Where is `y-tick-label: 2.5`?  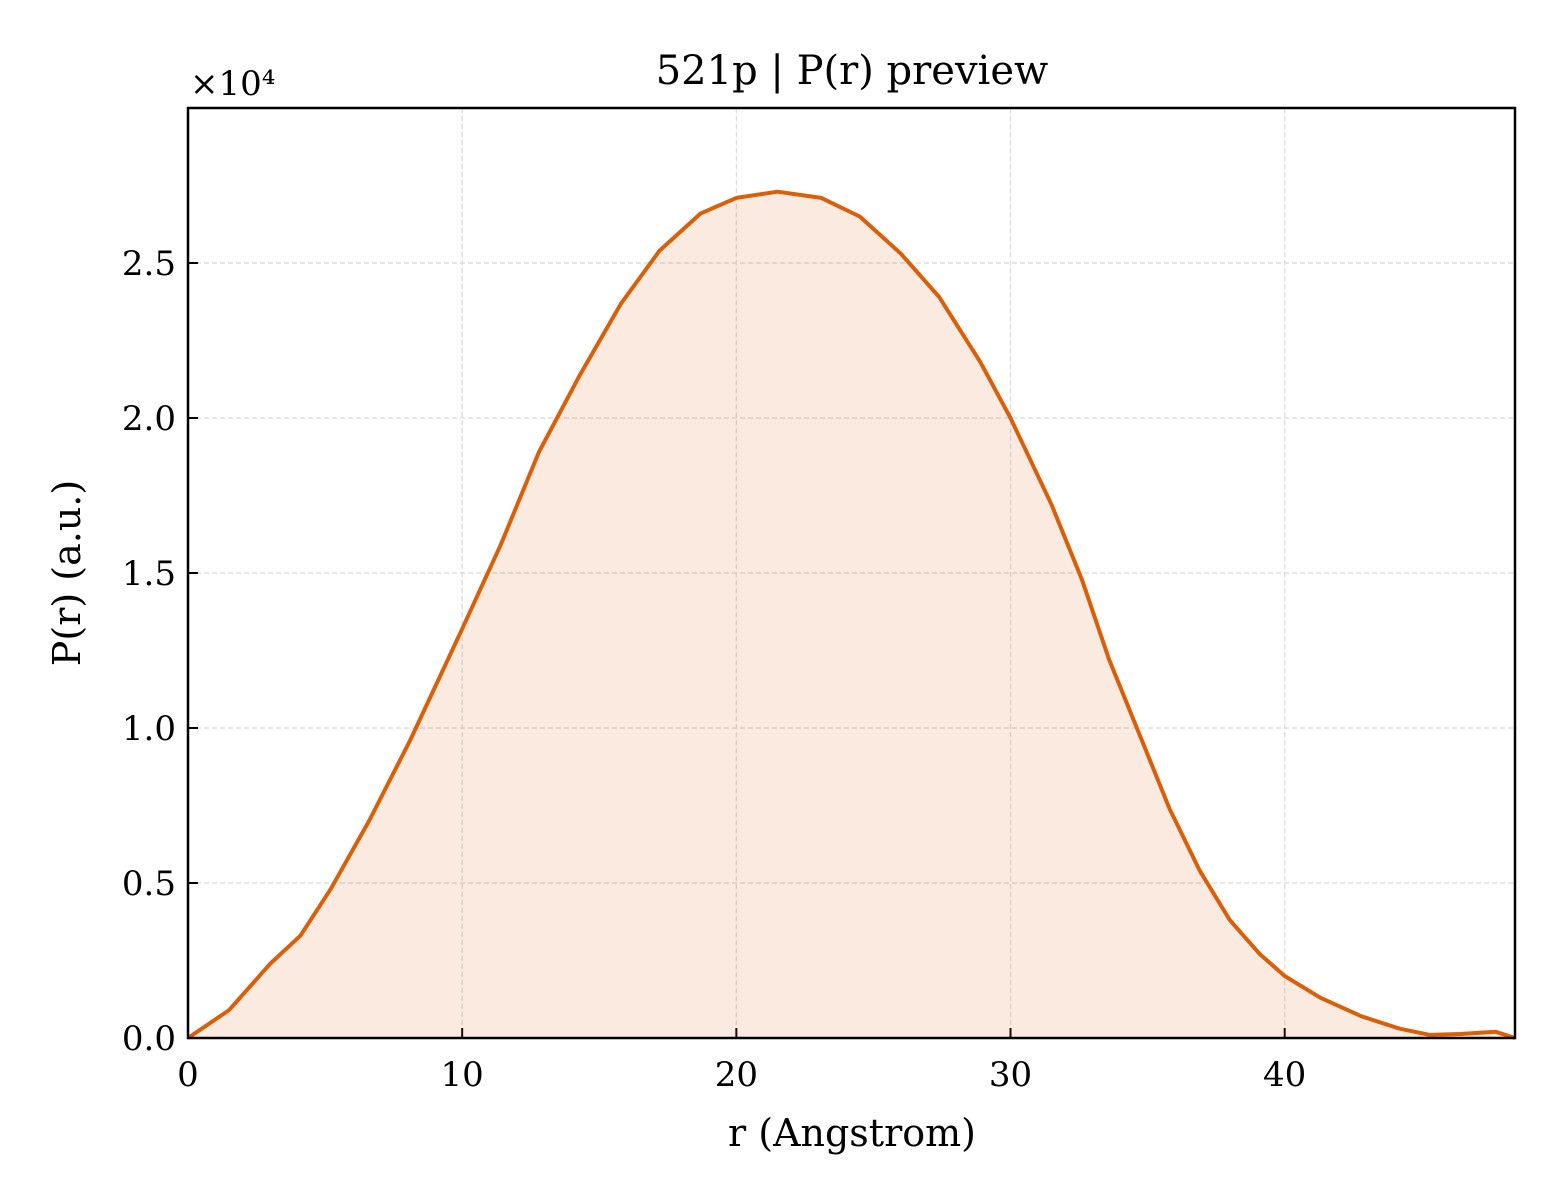 y-tick-label: 2.5 is located at coordinates (149, 264).